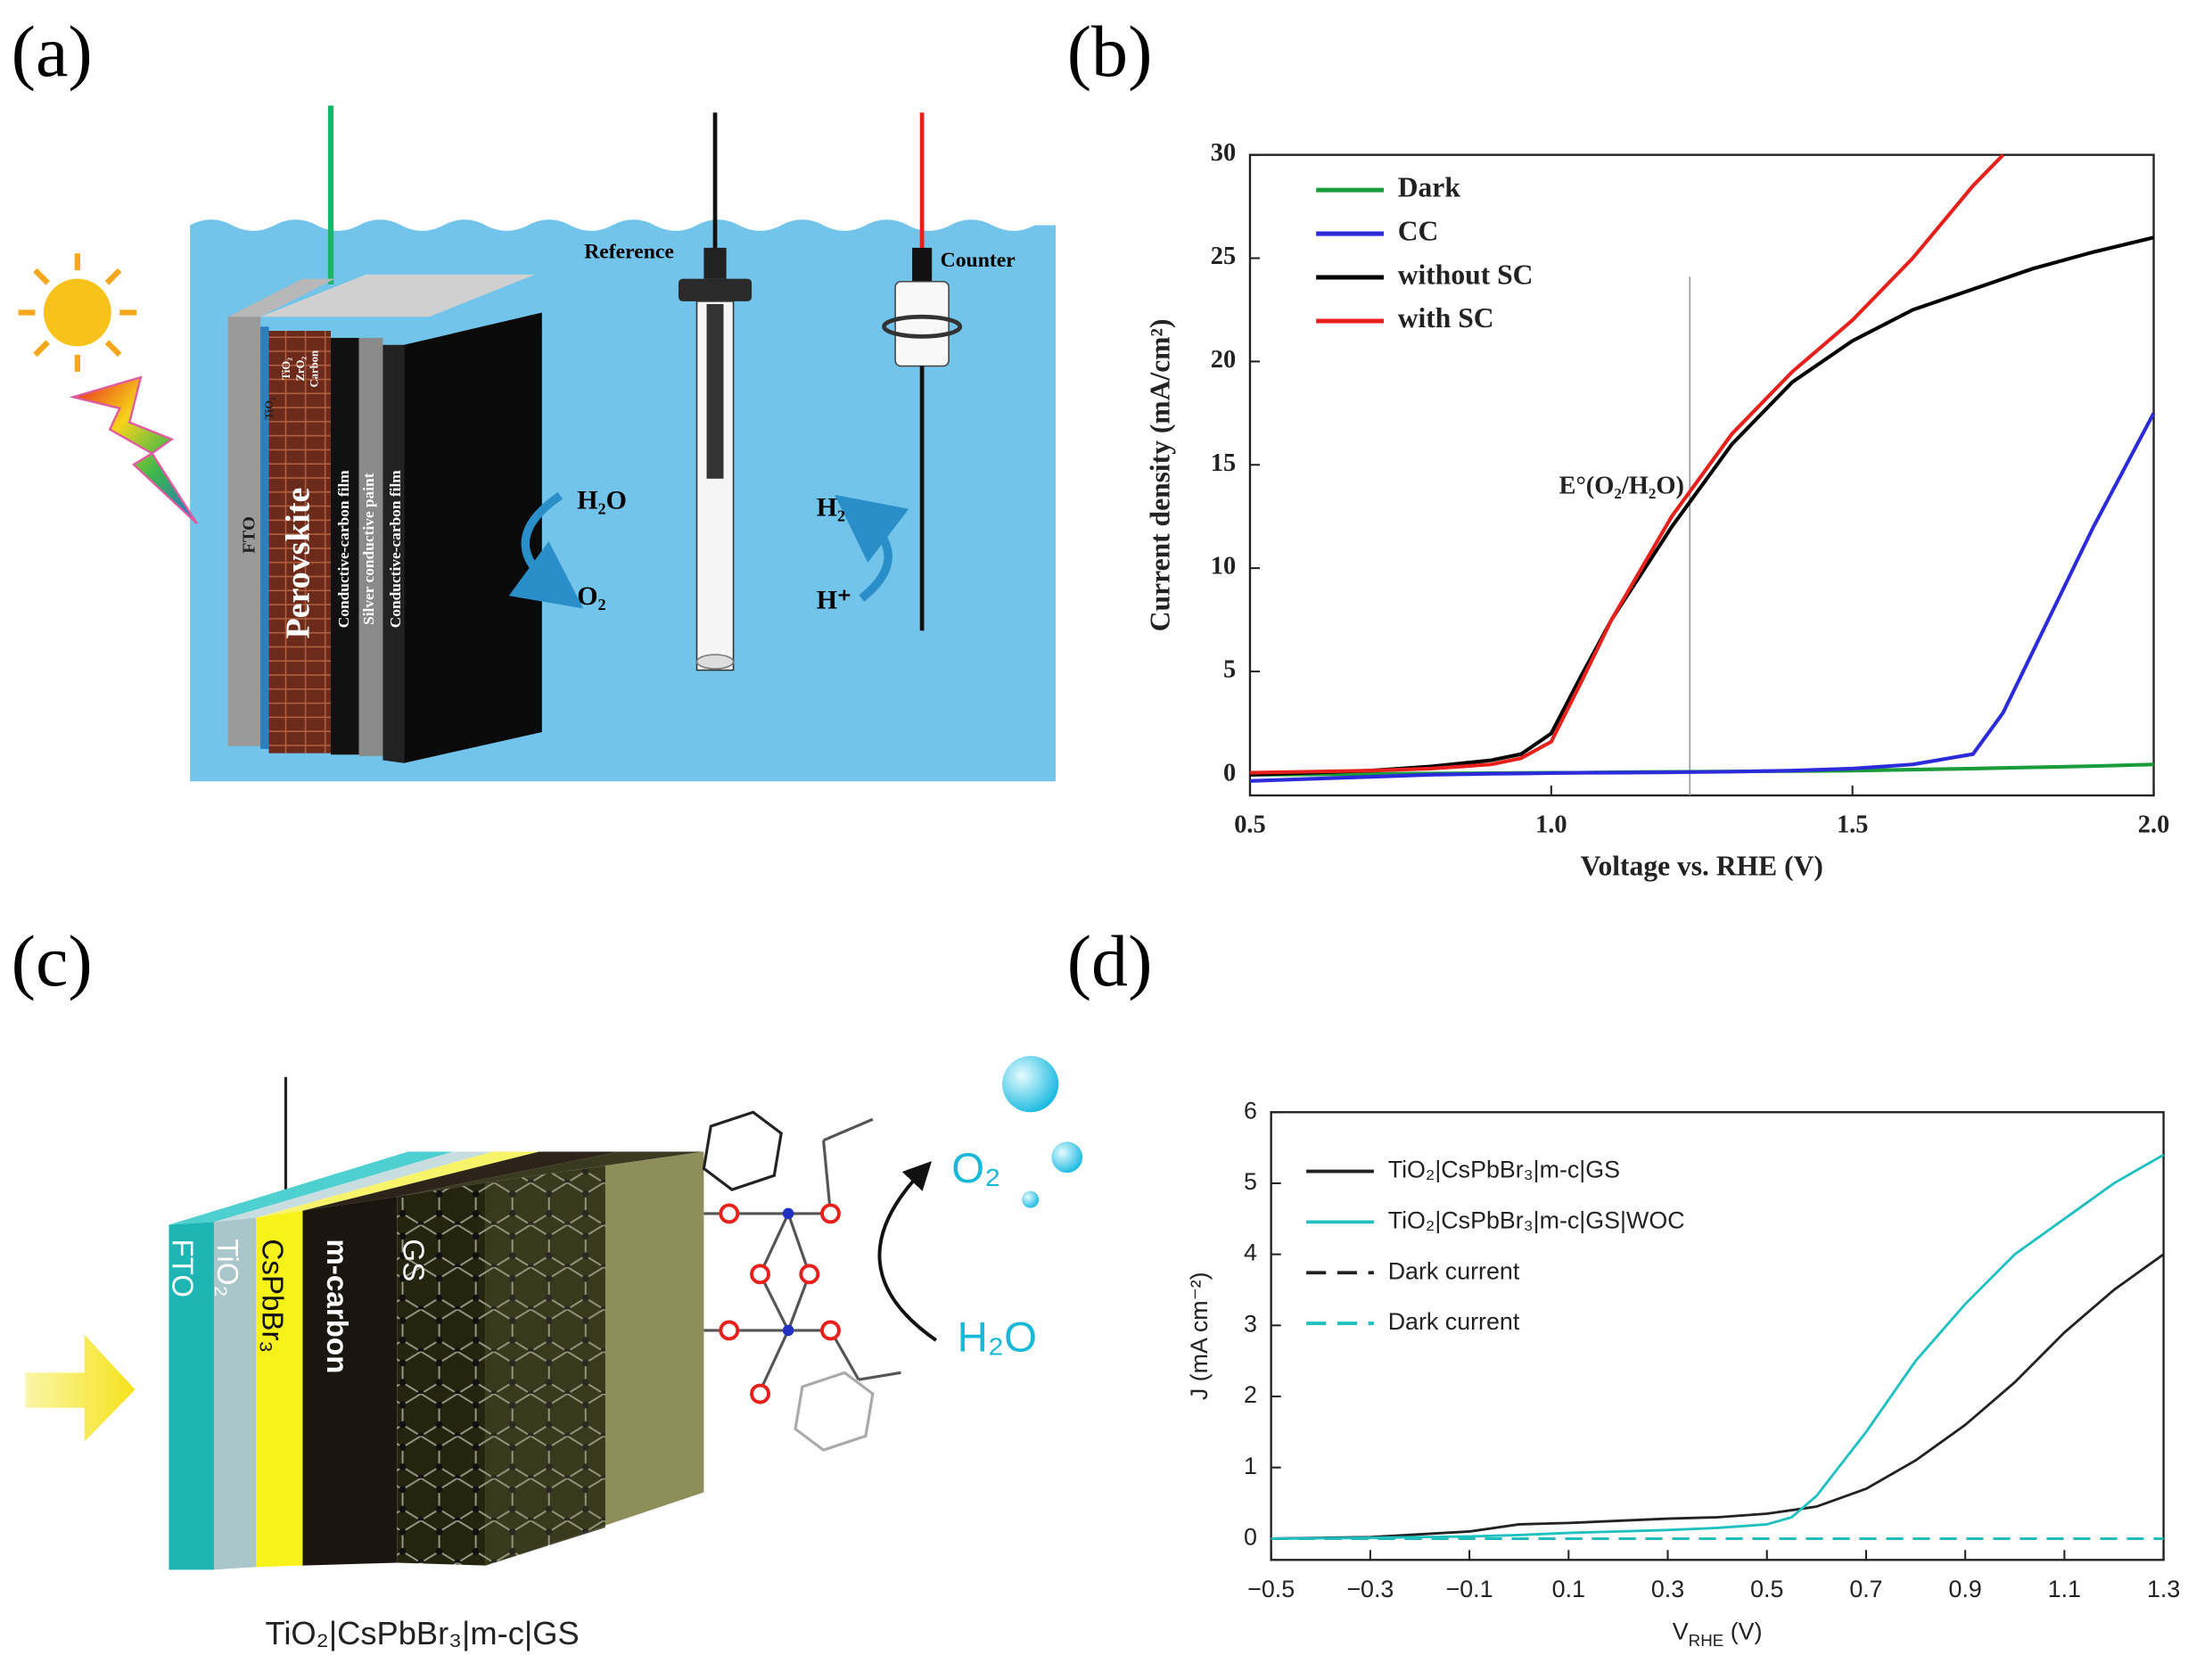 The width and height of the screenshot is (2196, 1680). What do you see at coordinates (1702, 865) in the screenshot?
I see `x-axis-label: Voltage vs. RHE (V)` at bounding box center [1702, 865].